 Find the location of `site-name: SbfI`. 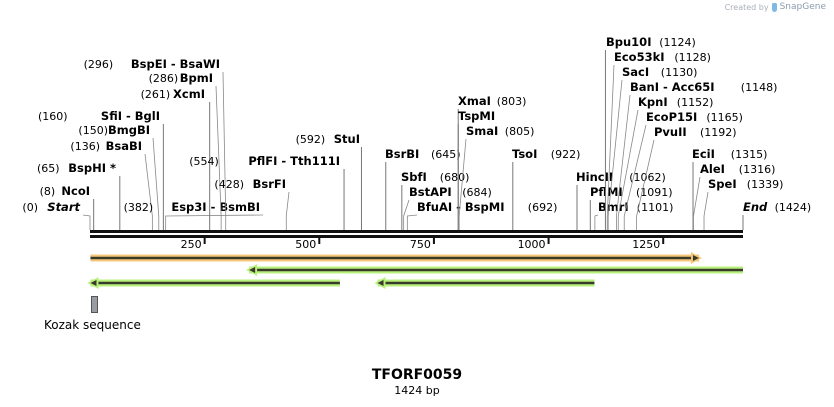

site-name: SbfI is located at coordinates (414, 177).